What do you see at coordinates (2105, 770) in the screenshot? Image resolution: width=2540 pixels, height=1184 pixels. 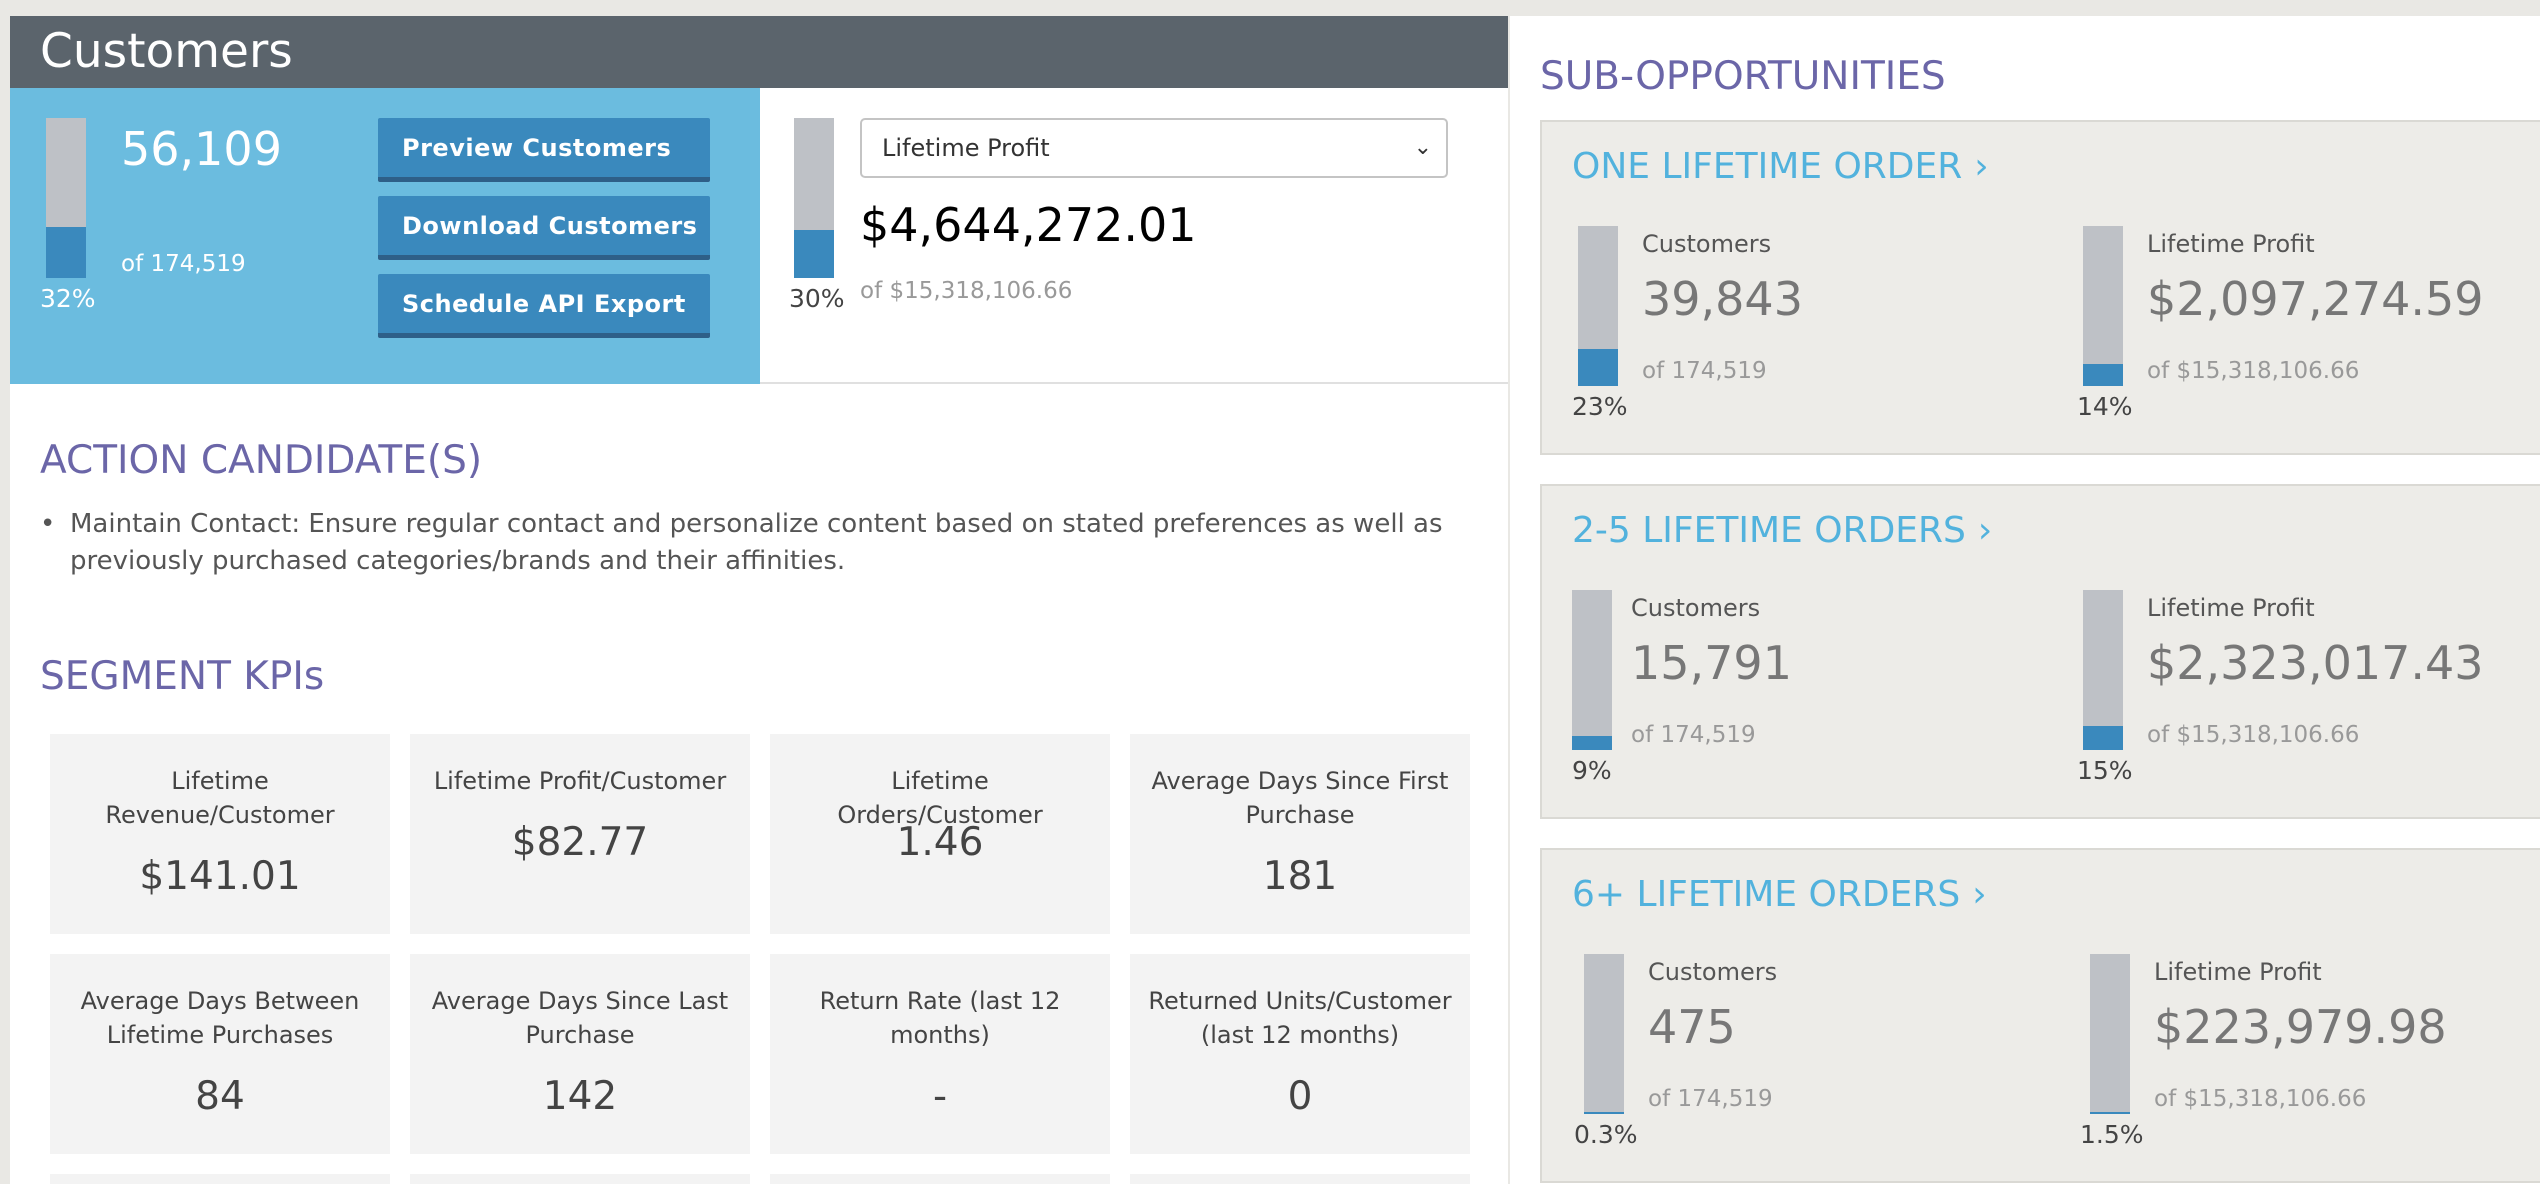 I see `profit-share-pct: 15%` at bounding box center [2105, 770].